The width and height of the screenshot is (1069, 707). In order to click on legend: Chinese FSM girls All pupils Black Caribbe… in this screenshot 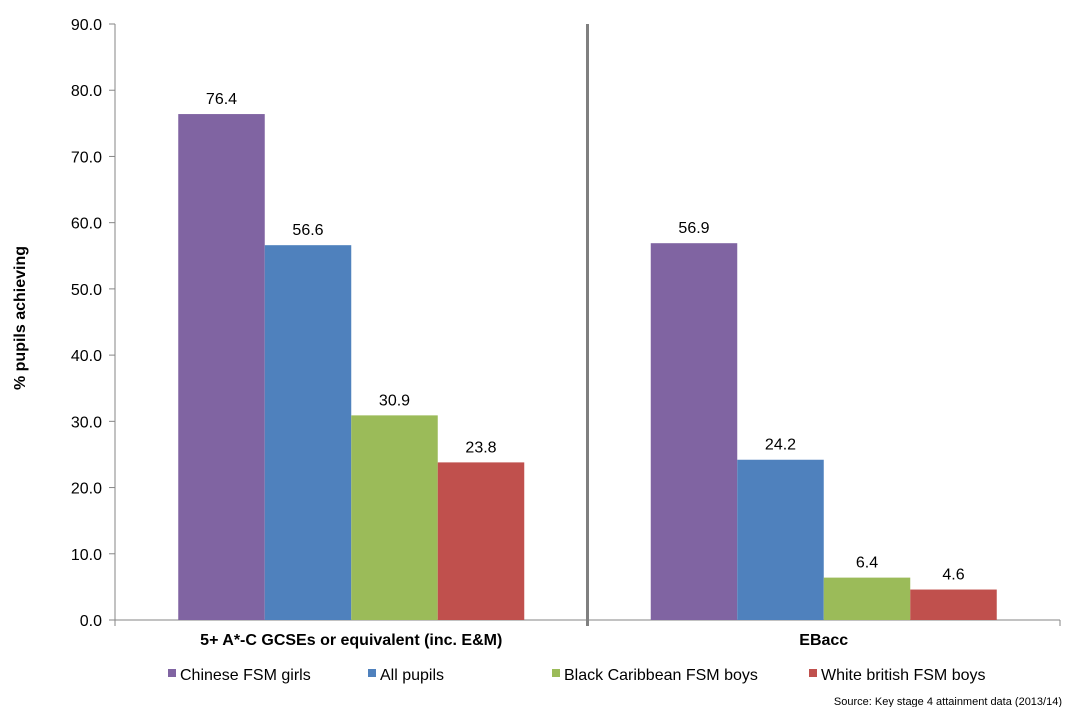, I will do `click(576, 675)`.